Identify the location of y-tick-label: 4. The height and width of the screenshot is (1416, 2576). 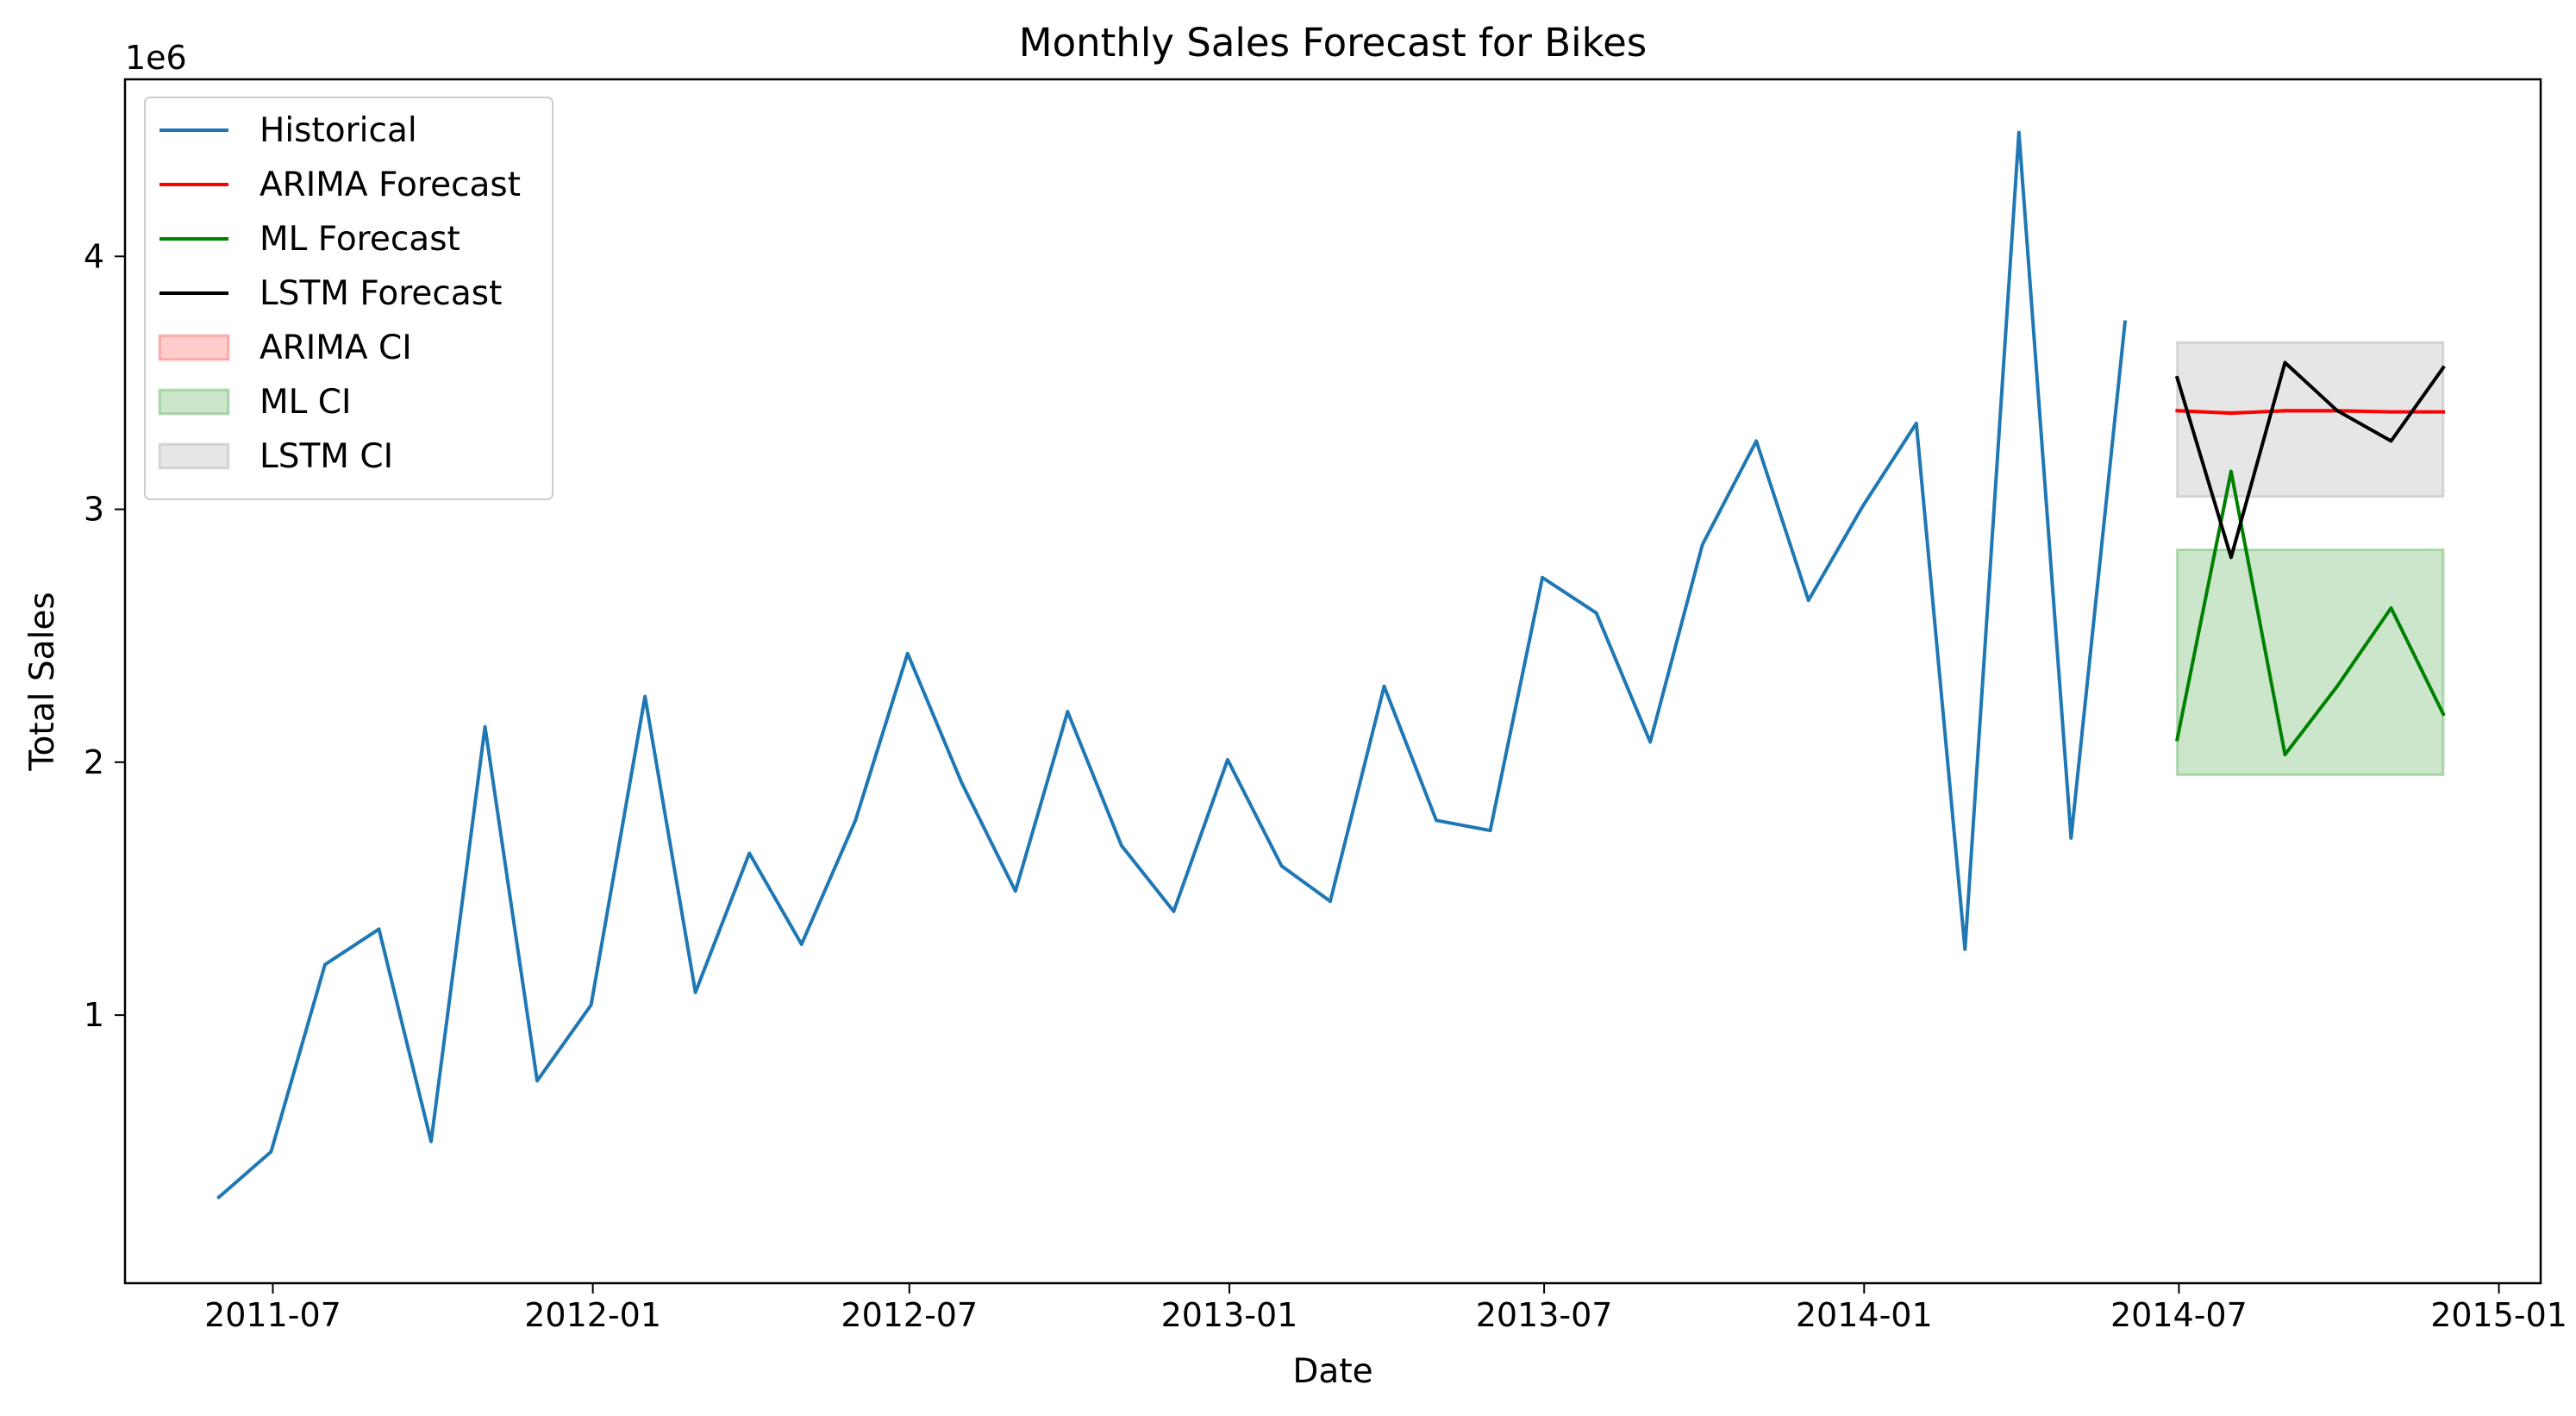
(94, 256).